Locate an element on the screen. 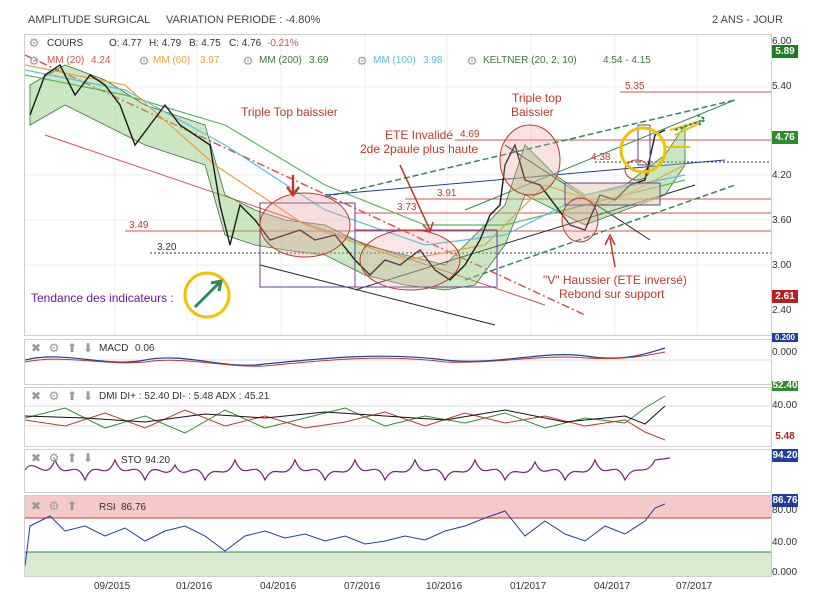 The image size is (819, 600). price-axis-540: 5.40 is located at coordinates (782, 86).